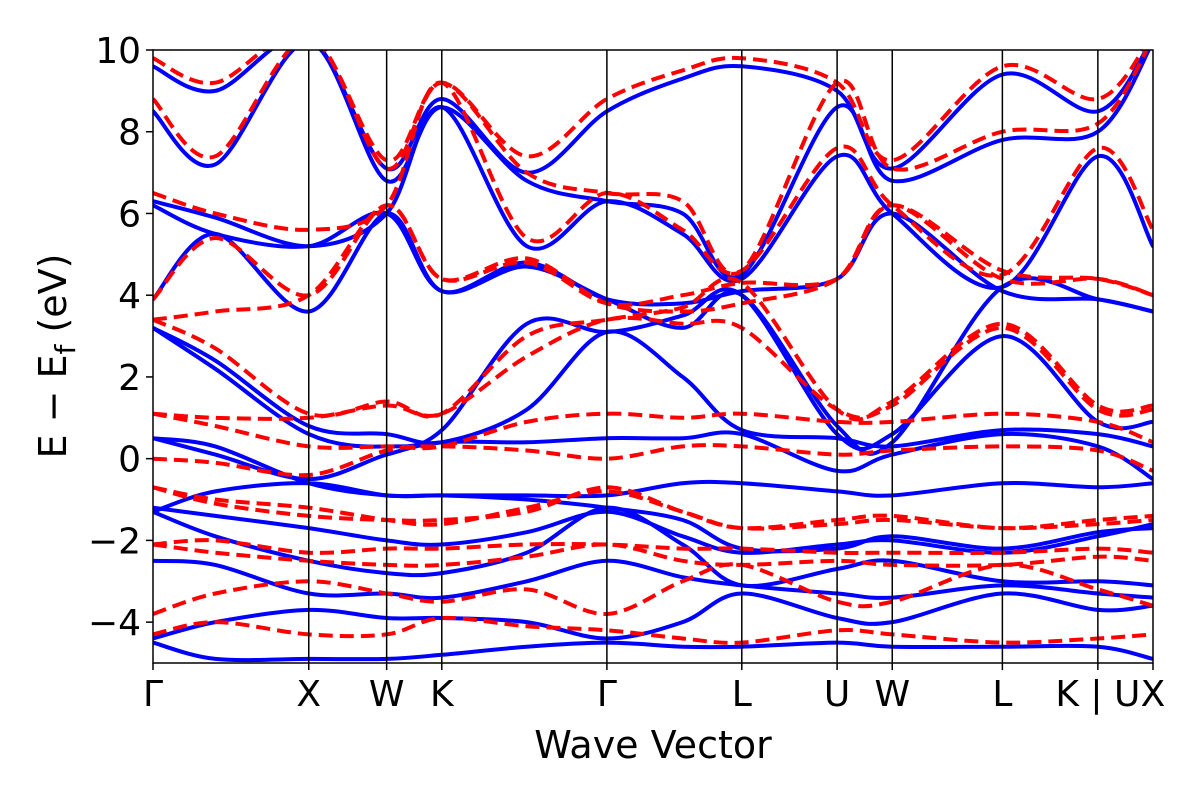 The image size is (1200, 800). I want to click on y-tick-label: 2, so click(129, 378).